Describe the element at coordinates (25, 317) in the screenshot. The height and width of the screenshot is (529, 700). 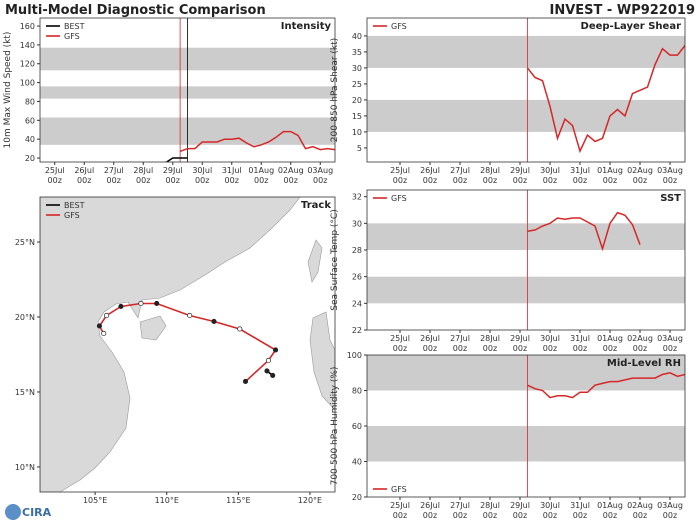
I see `y-tick-label: 20°N` at that location.